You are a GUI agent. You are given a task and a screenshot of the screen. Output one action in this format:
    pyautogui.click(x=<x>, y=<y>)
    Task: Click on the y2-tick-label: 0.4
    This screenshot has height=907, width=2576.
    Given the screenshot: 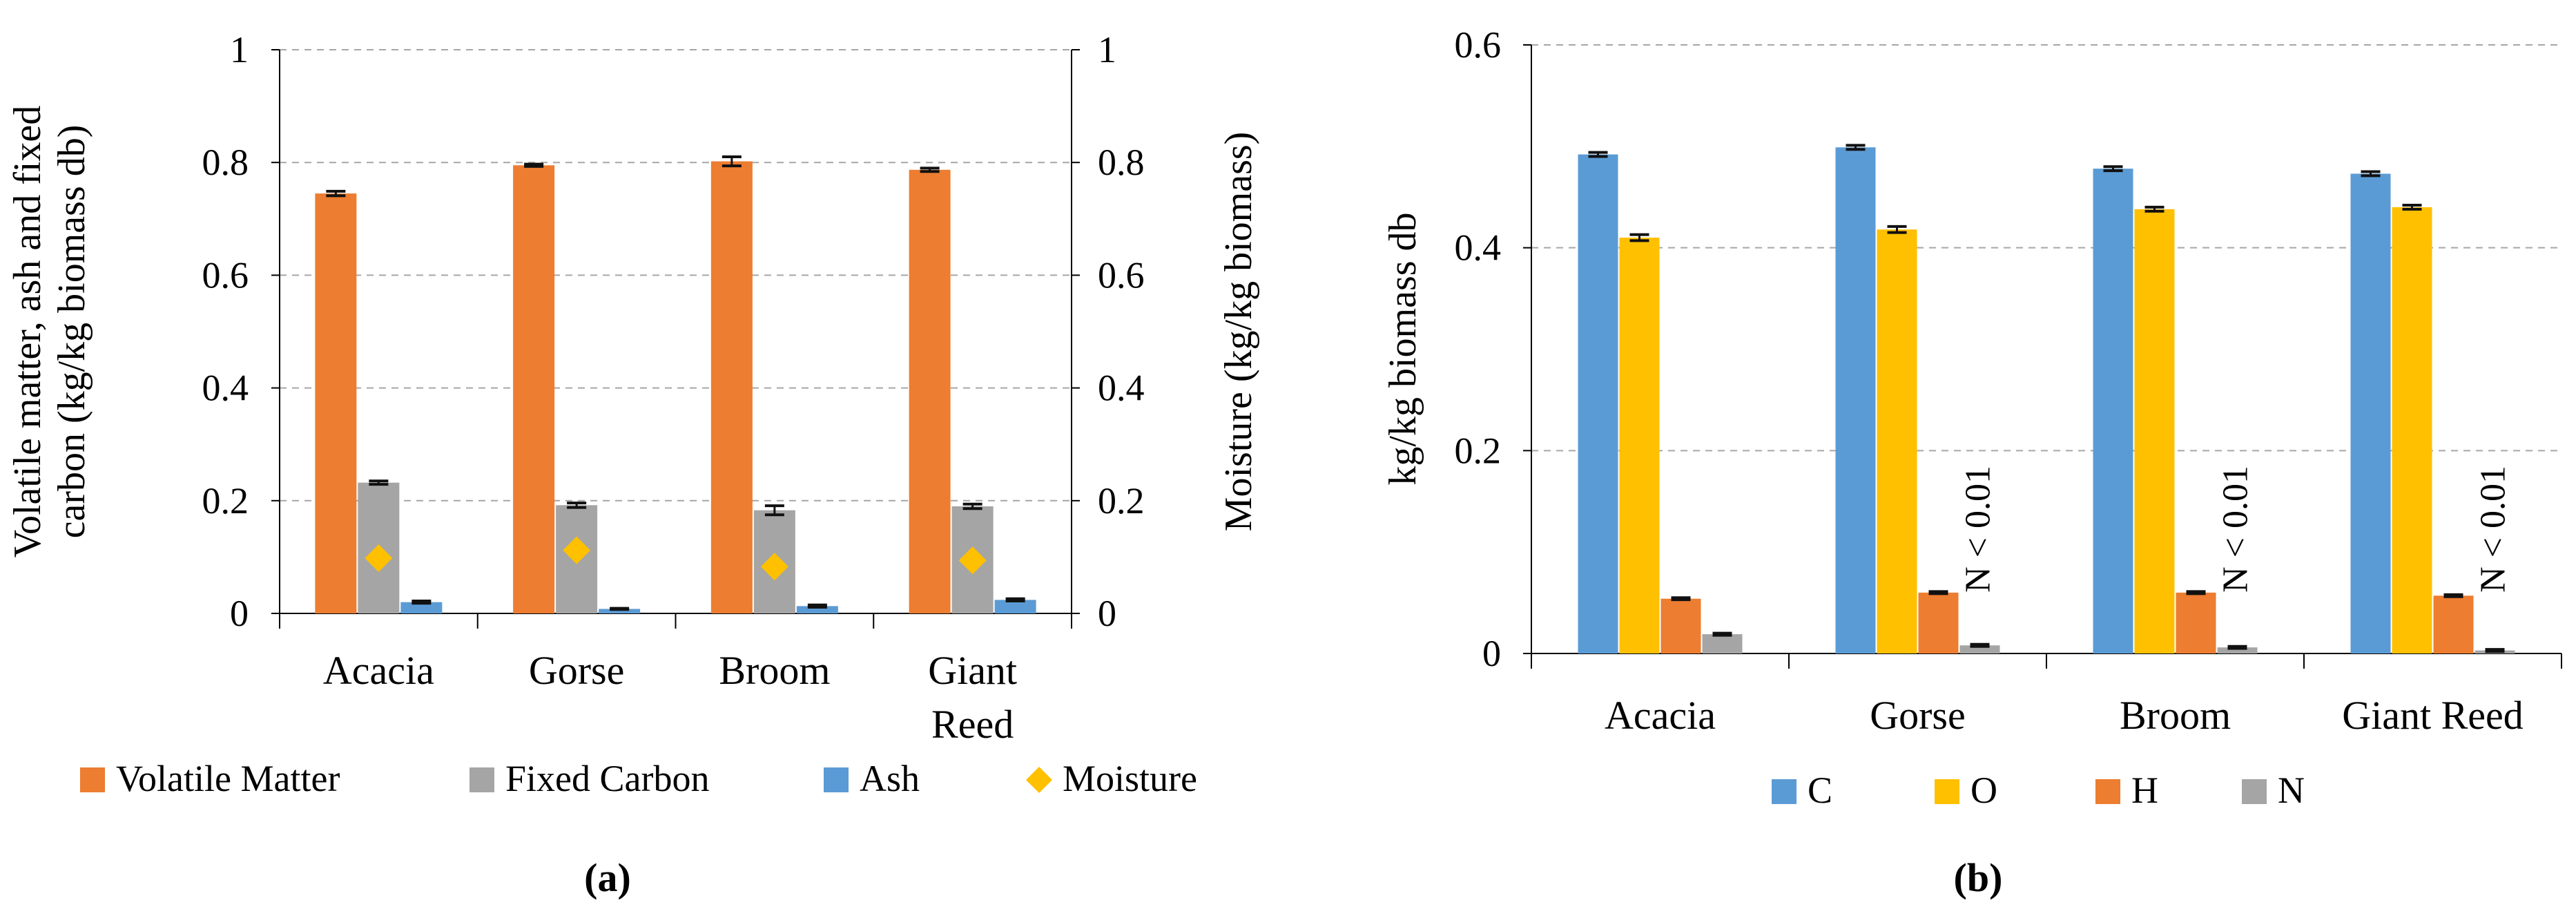 What is the action you would take?
    pyautogui.click(x=1122, y=388)
    